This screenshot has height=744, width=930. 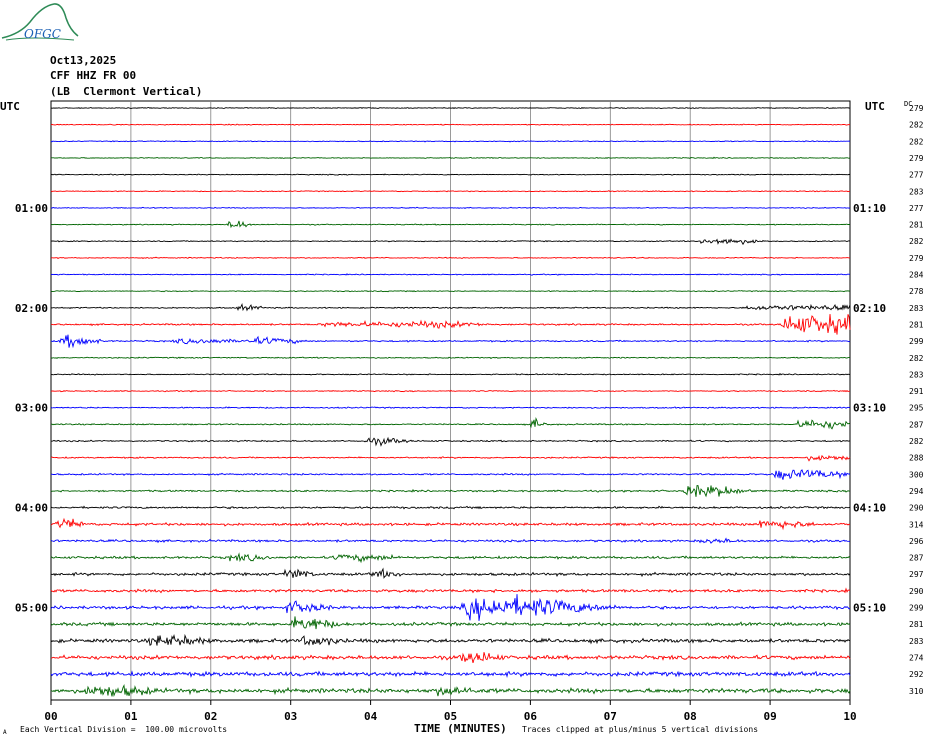 I want to click on dc-offset-label: 295, so click(x=916, y=408).